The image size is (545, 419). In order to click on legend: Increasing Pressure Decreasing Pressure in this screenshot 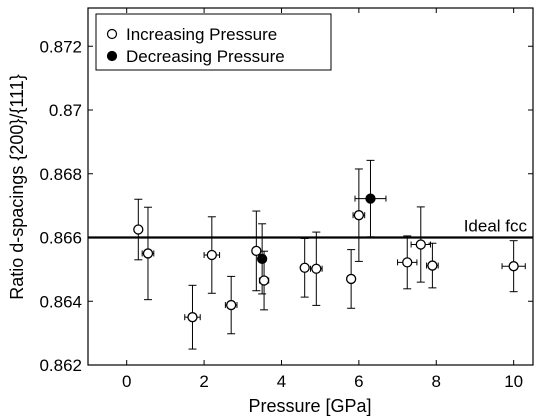, I will do `click(213, 42)`.